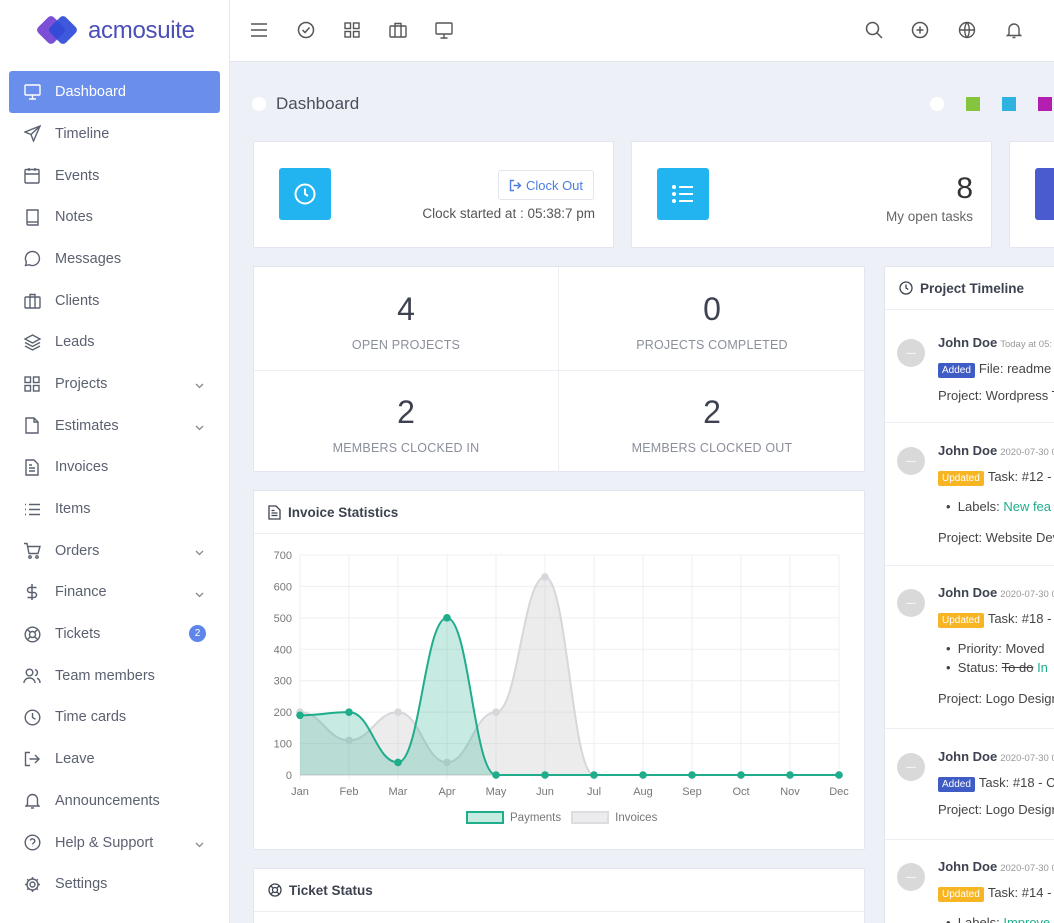  What do you see at coordinates (114, 884) in the screenshot?
I see `sidebar-item-settings: Settings` at bounding box center [114, 884].